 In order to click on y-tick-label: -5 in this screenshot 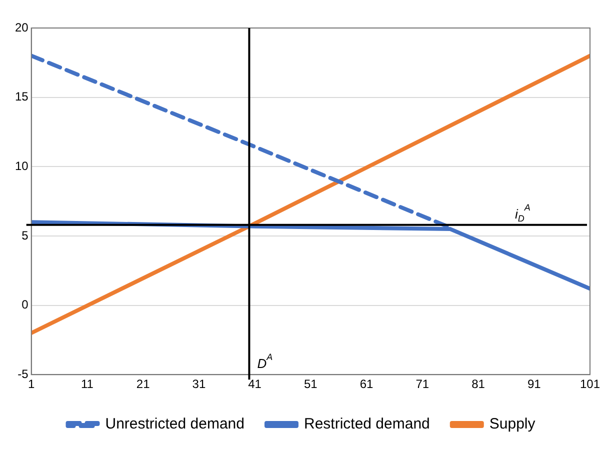, I will do `click(23, 373)`.